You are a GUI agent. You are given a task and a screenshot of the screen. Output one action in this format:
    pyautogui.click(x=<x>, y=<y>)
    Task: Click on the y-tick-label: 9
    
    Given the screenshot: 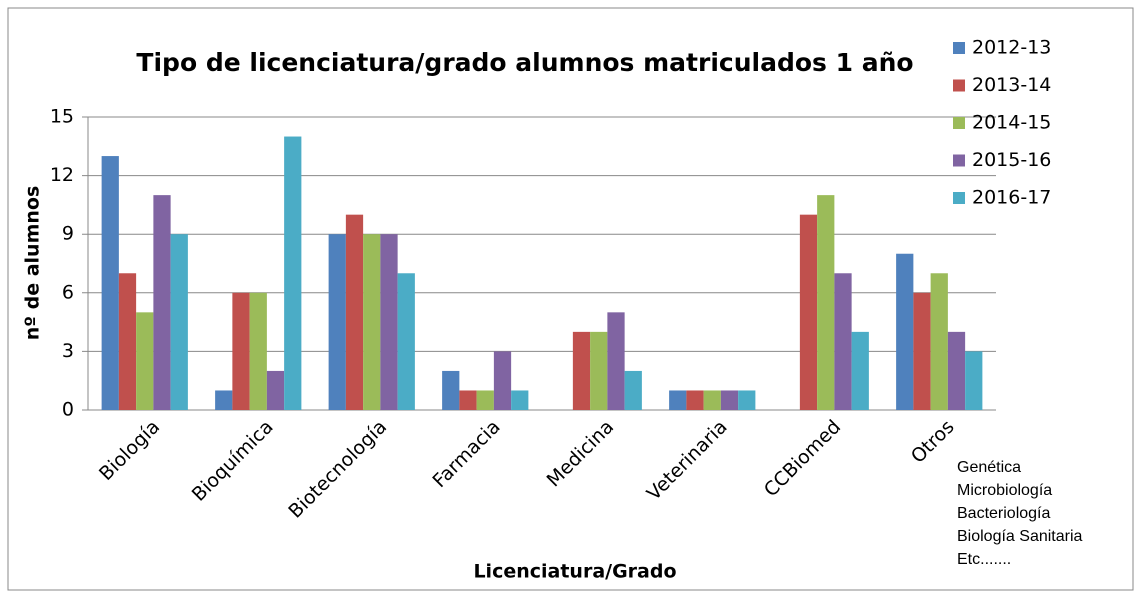 What is the action you would take?
    pyautogui.click(x=68, y=234)
    